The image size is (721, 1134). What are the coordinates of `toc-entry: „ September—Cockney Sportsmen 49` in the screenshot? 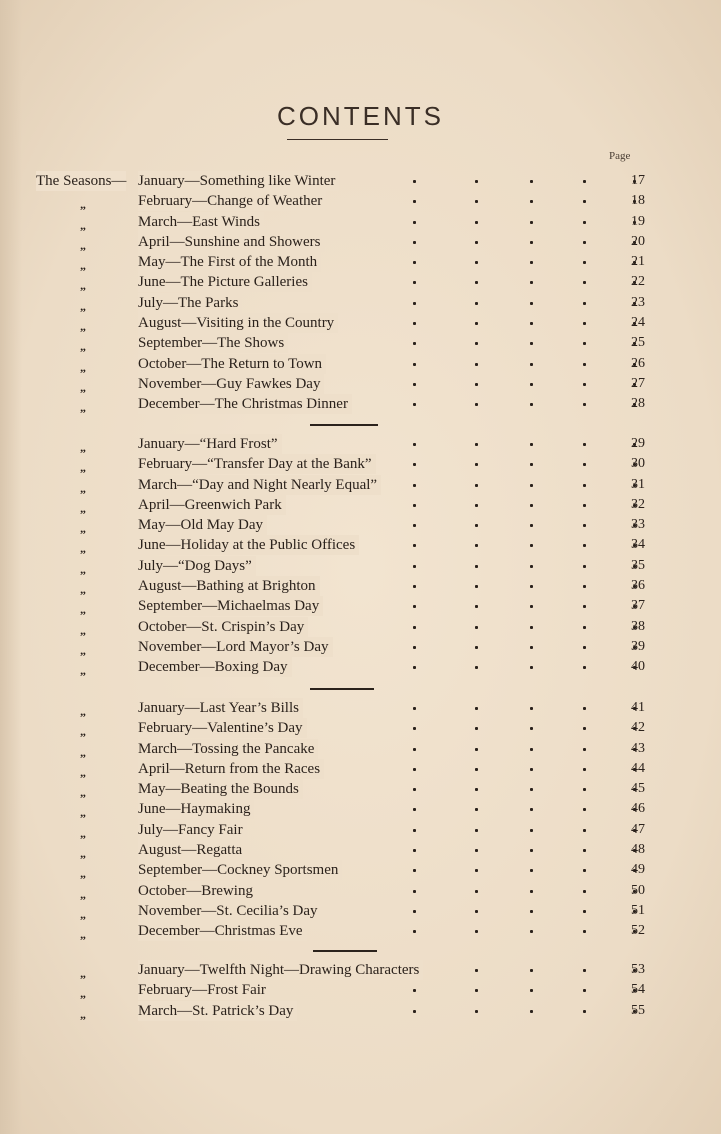 It's located at (360, 870).